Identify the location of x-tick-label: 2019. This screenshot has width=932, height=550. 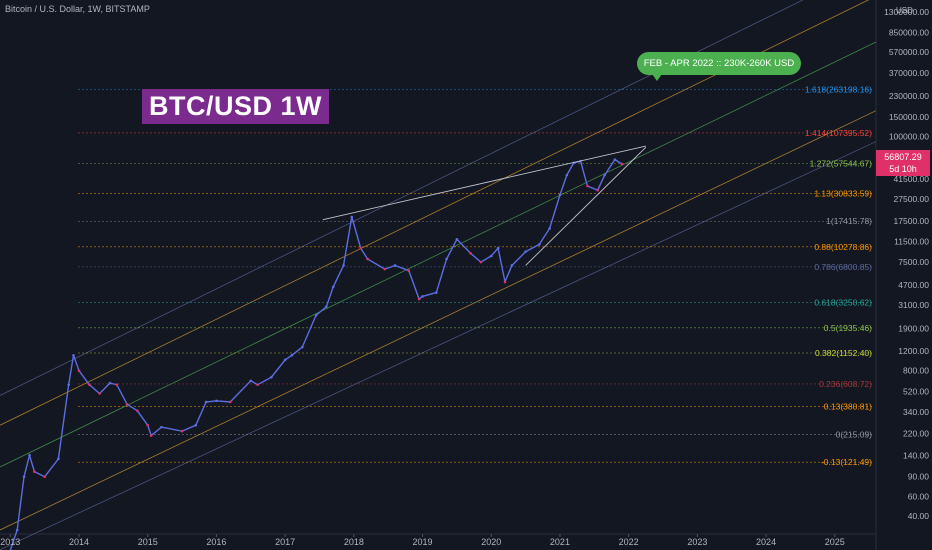
(423, 542).